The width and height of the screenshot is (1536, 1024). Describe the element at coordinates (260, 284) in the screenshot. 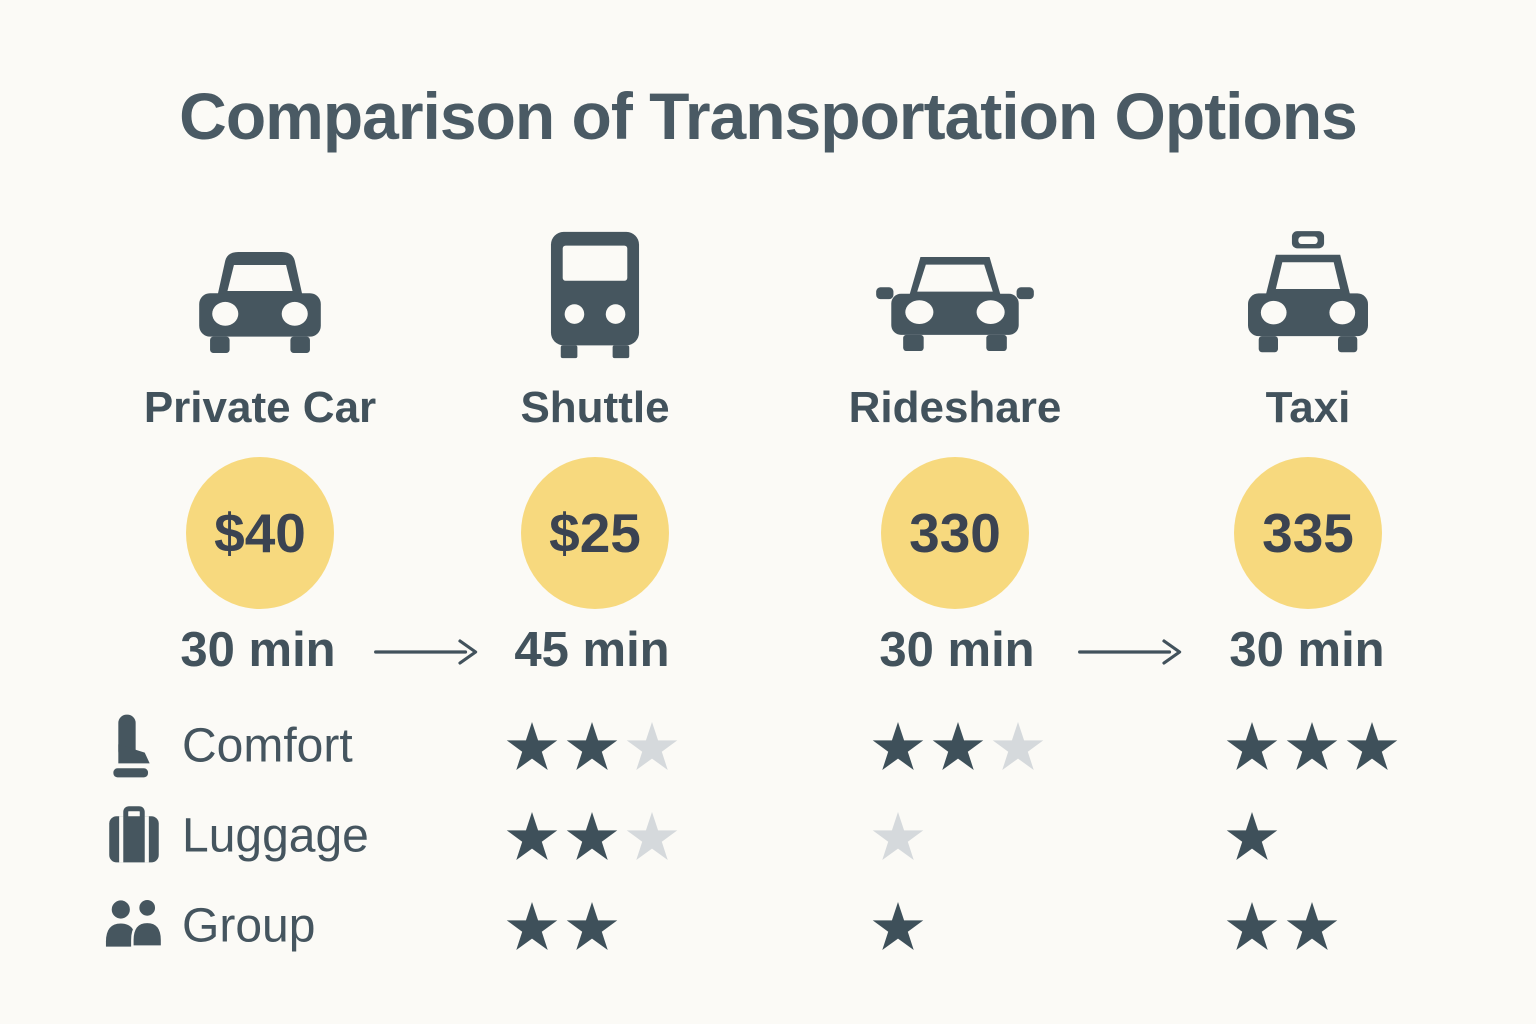

I see `car-icon` at that location.